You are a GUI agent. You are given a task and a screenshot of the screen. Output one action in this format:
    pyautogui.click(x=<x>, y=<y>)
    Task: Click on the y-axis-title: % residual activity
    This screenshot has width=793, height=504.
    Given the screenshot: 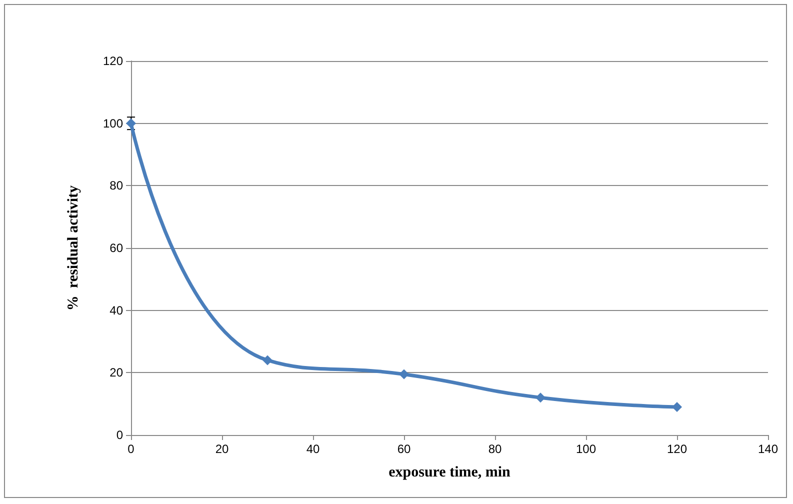 What is the action you would take?
    pyautogui.click(x=74, y=247)
    